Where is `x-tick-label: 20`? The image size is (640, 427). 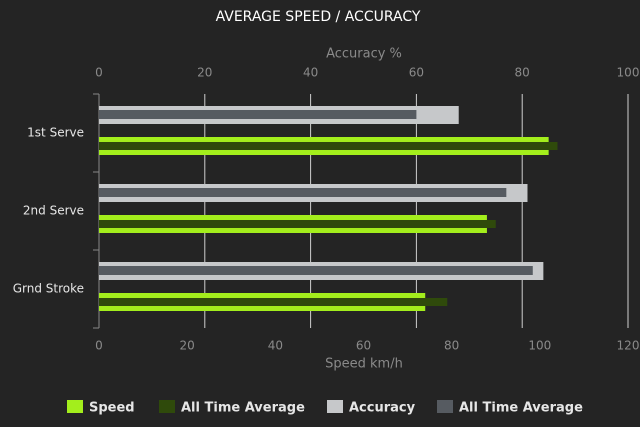 x-tick-label: 20 is located at coordinates (187, 346).